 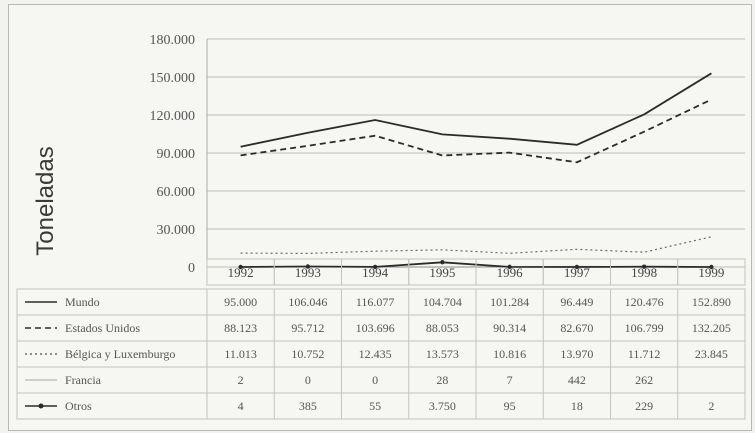 What do you see at coordinates (241, 272) in the screenshot?
I see `x-tick-label: 1992` at bounding box center [241, 272].